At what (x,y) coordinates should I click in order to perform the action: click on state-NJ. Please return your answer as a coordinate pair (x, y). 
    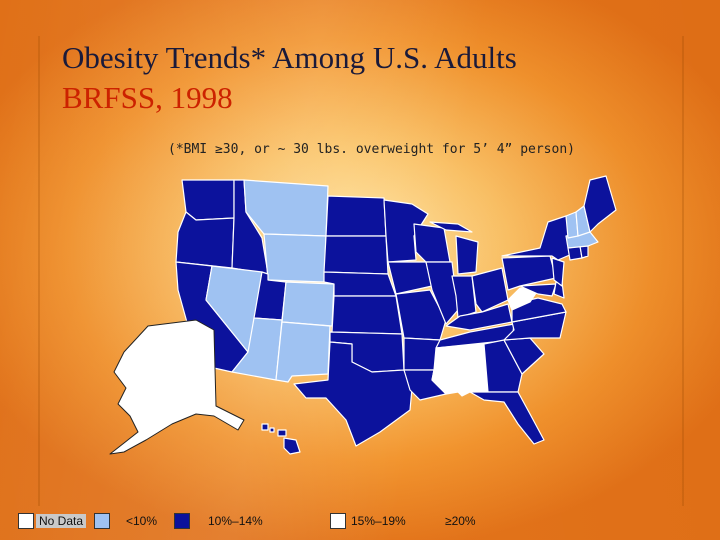
    Looking at the image, I should click on (558, 272).